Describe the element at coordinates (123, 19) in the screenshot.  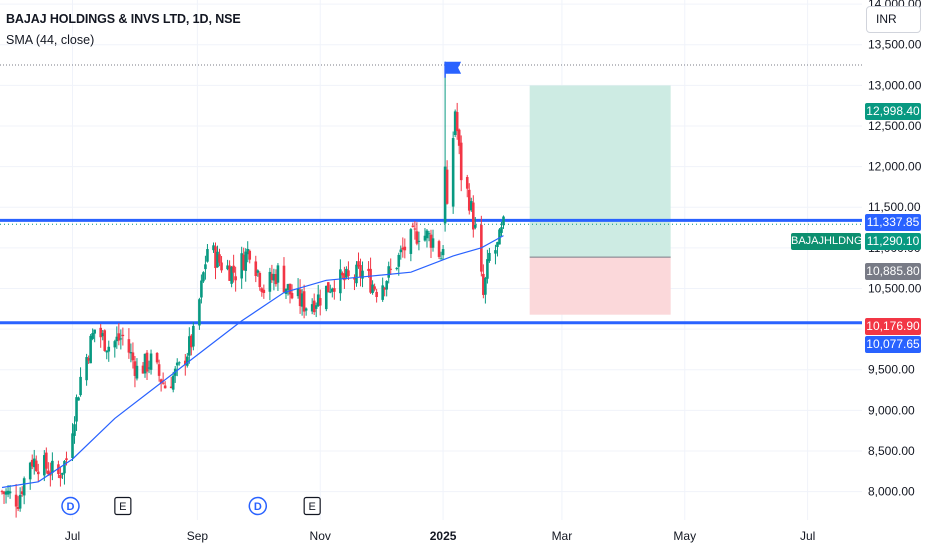
I see `symbol-title: BAJAJ HOLDINGS & INVS LTD, 1D, NSE` at that location.